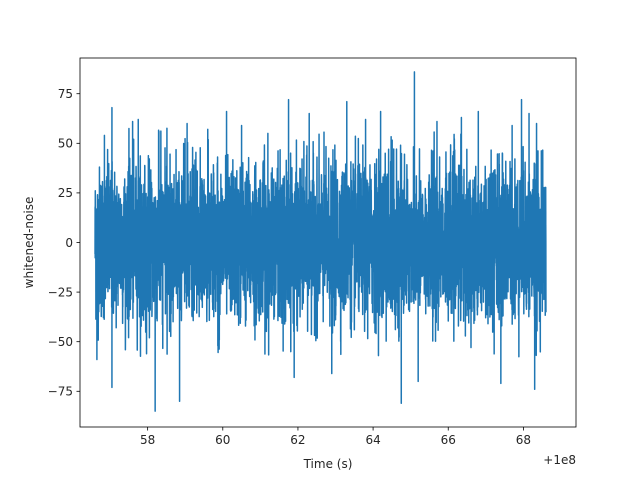 The height and width of the screenshot is (480, 640). What do you see at coordinates (60, 392) in the screenshot?
I see `y-tick-label: −75` at bounding box center [60, 392].